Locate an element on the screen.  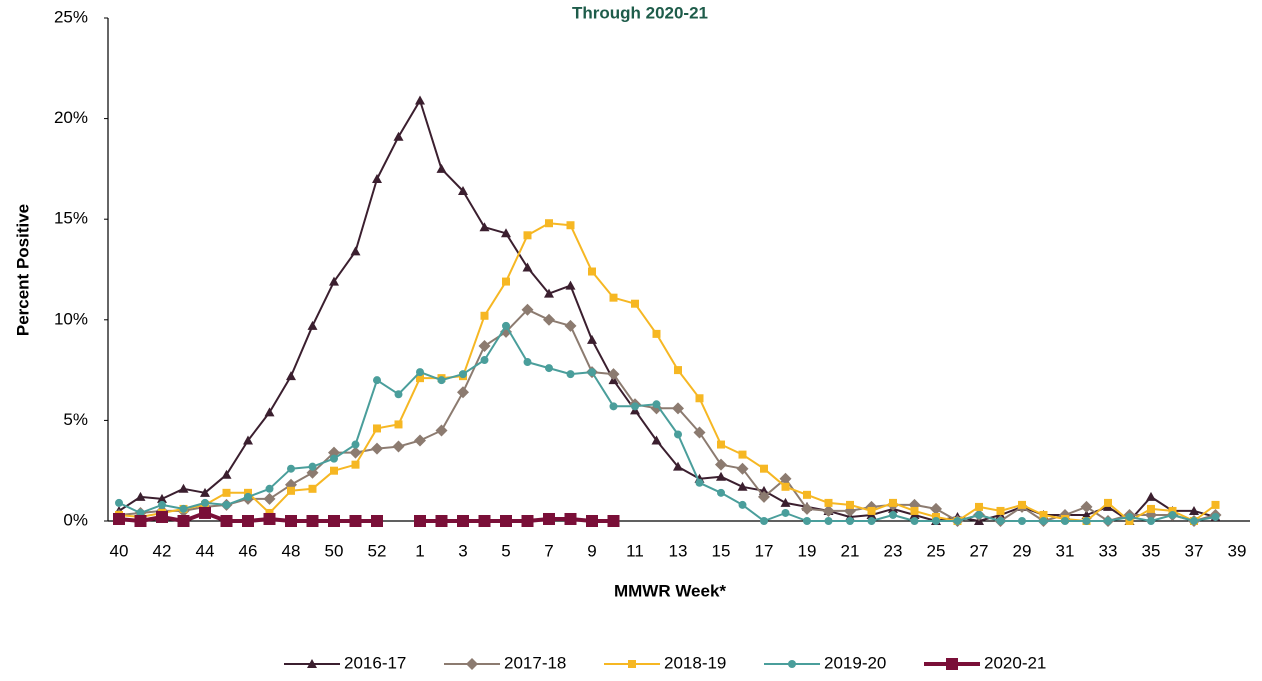
legend-item: 2020-21 is located at coordinates (985, 662).